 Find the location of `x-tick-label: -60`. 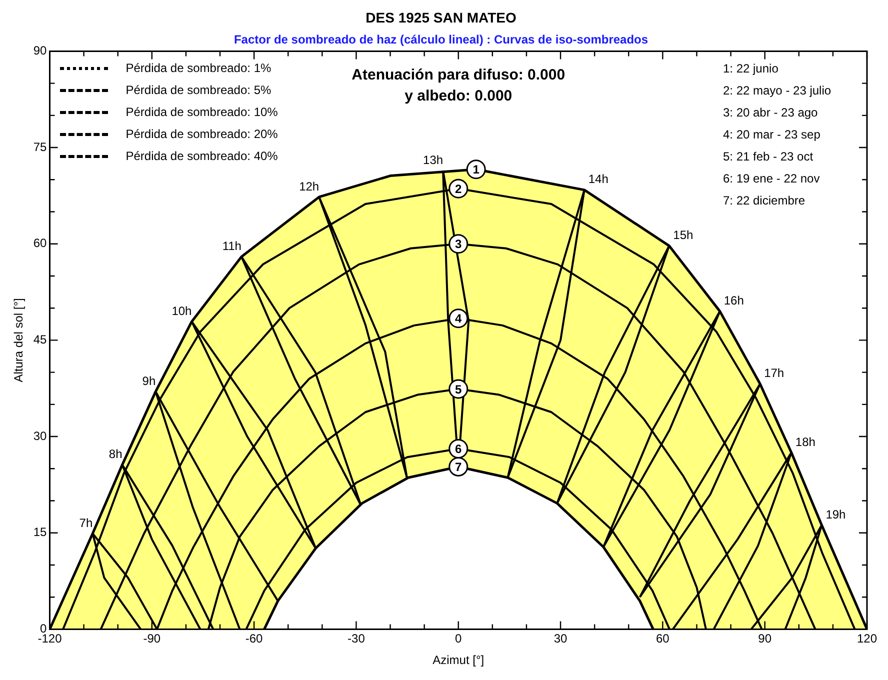

x-tick-label: -60 is located at coordinates (254, 639).